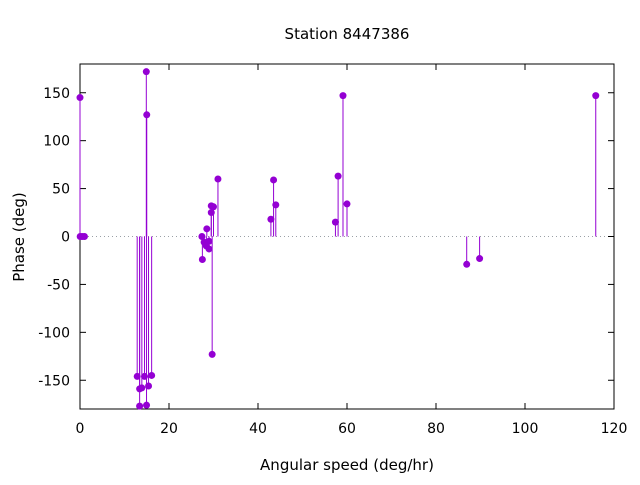 This screenshot has height=485, width=640. What do you see at coordinates (54, 333) in the screenshot?
I see `y-tick-label: -100` at bounding box center [54, 333].